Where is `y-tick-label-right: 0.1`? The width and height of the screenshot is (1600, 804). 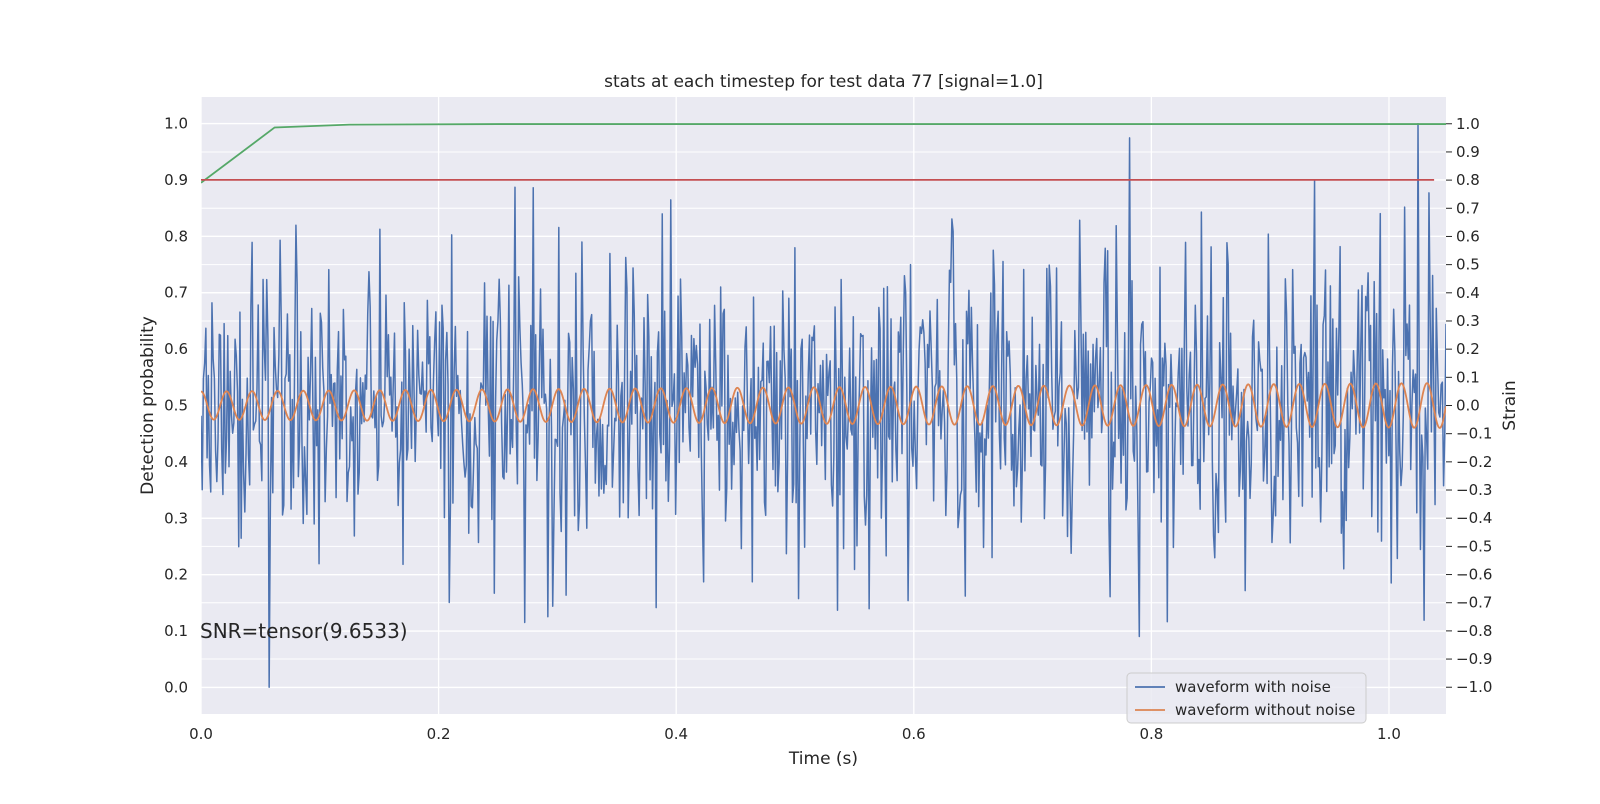 y-tick-label-right: 0.1 is located at coordinates (1468, 377).